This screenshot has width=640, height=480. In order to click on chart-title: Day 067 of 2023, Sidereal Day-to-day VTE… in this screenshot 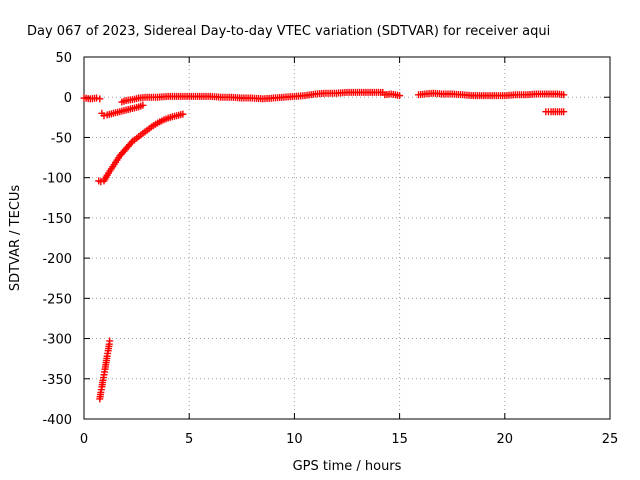, I will do `click(288, 31)`.